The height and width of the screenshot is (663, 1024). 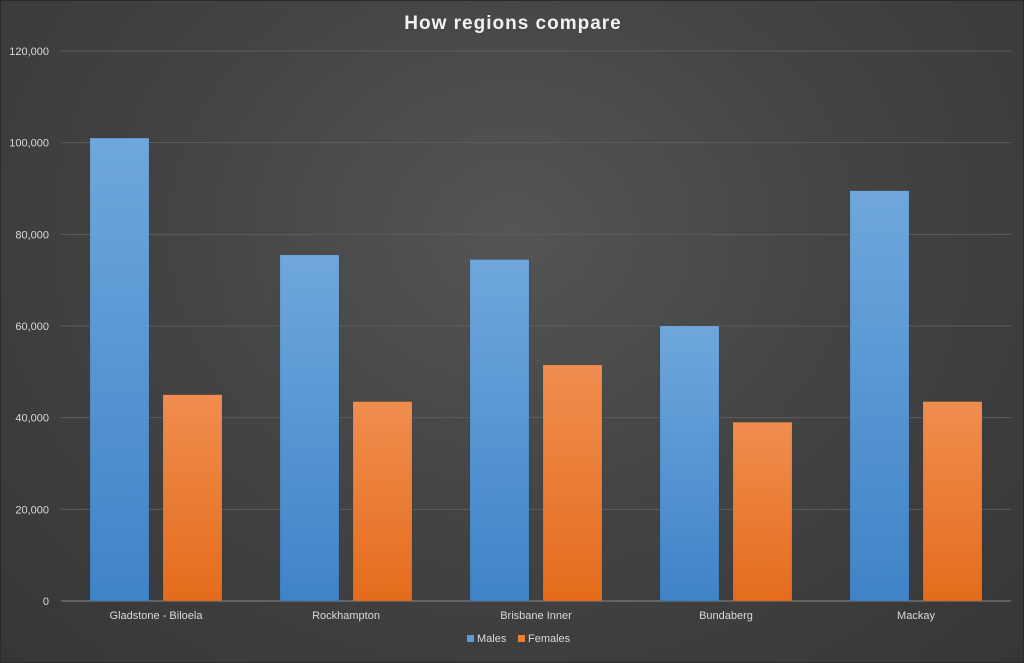 What do you see at coordinates (513, 23) in the screenshot?
I see `chart-title: How regions compare` at bounding box center [513, 23].